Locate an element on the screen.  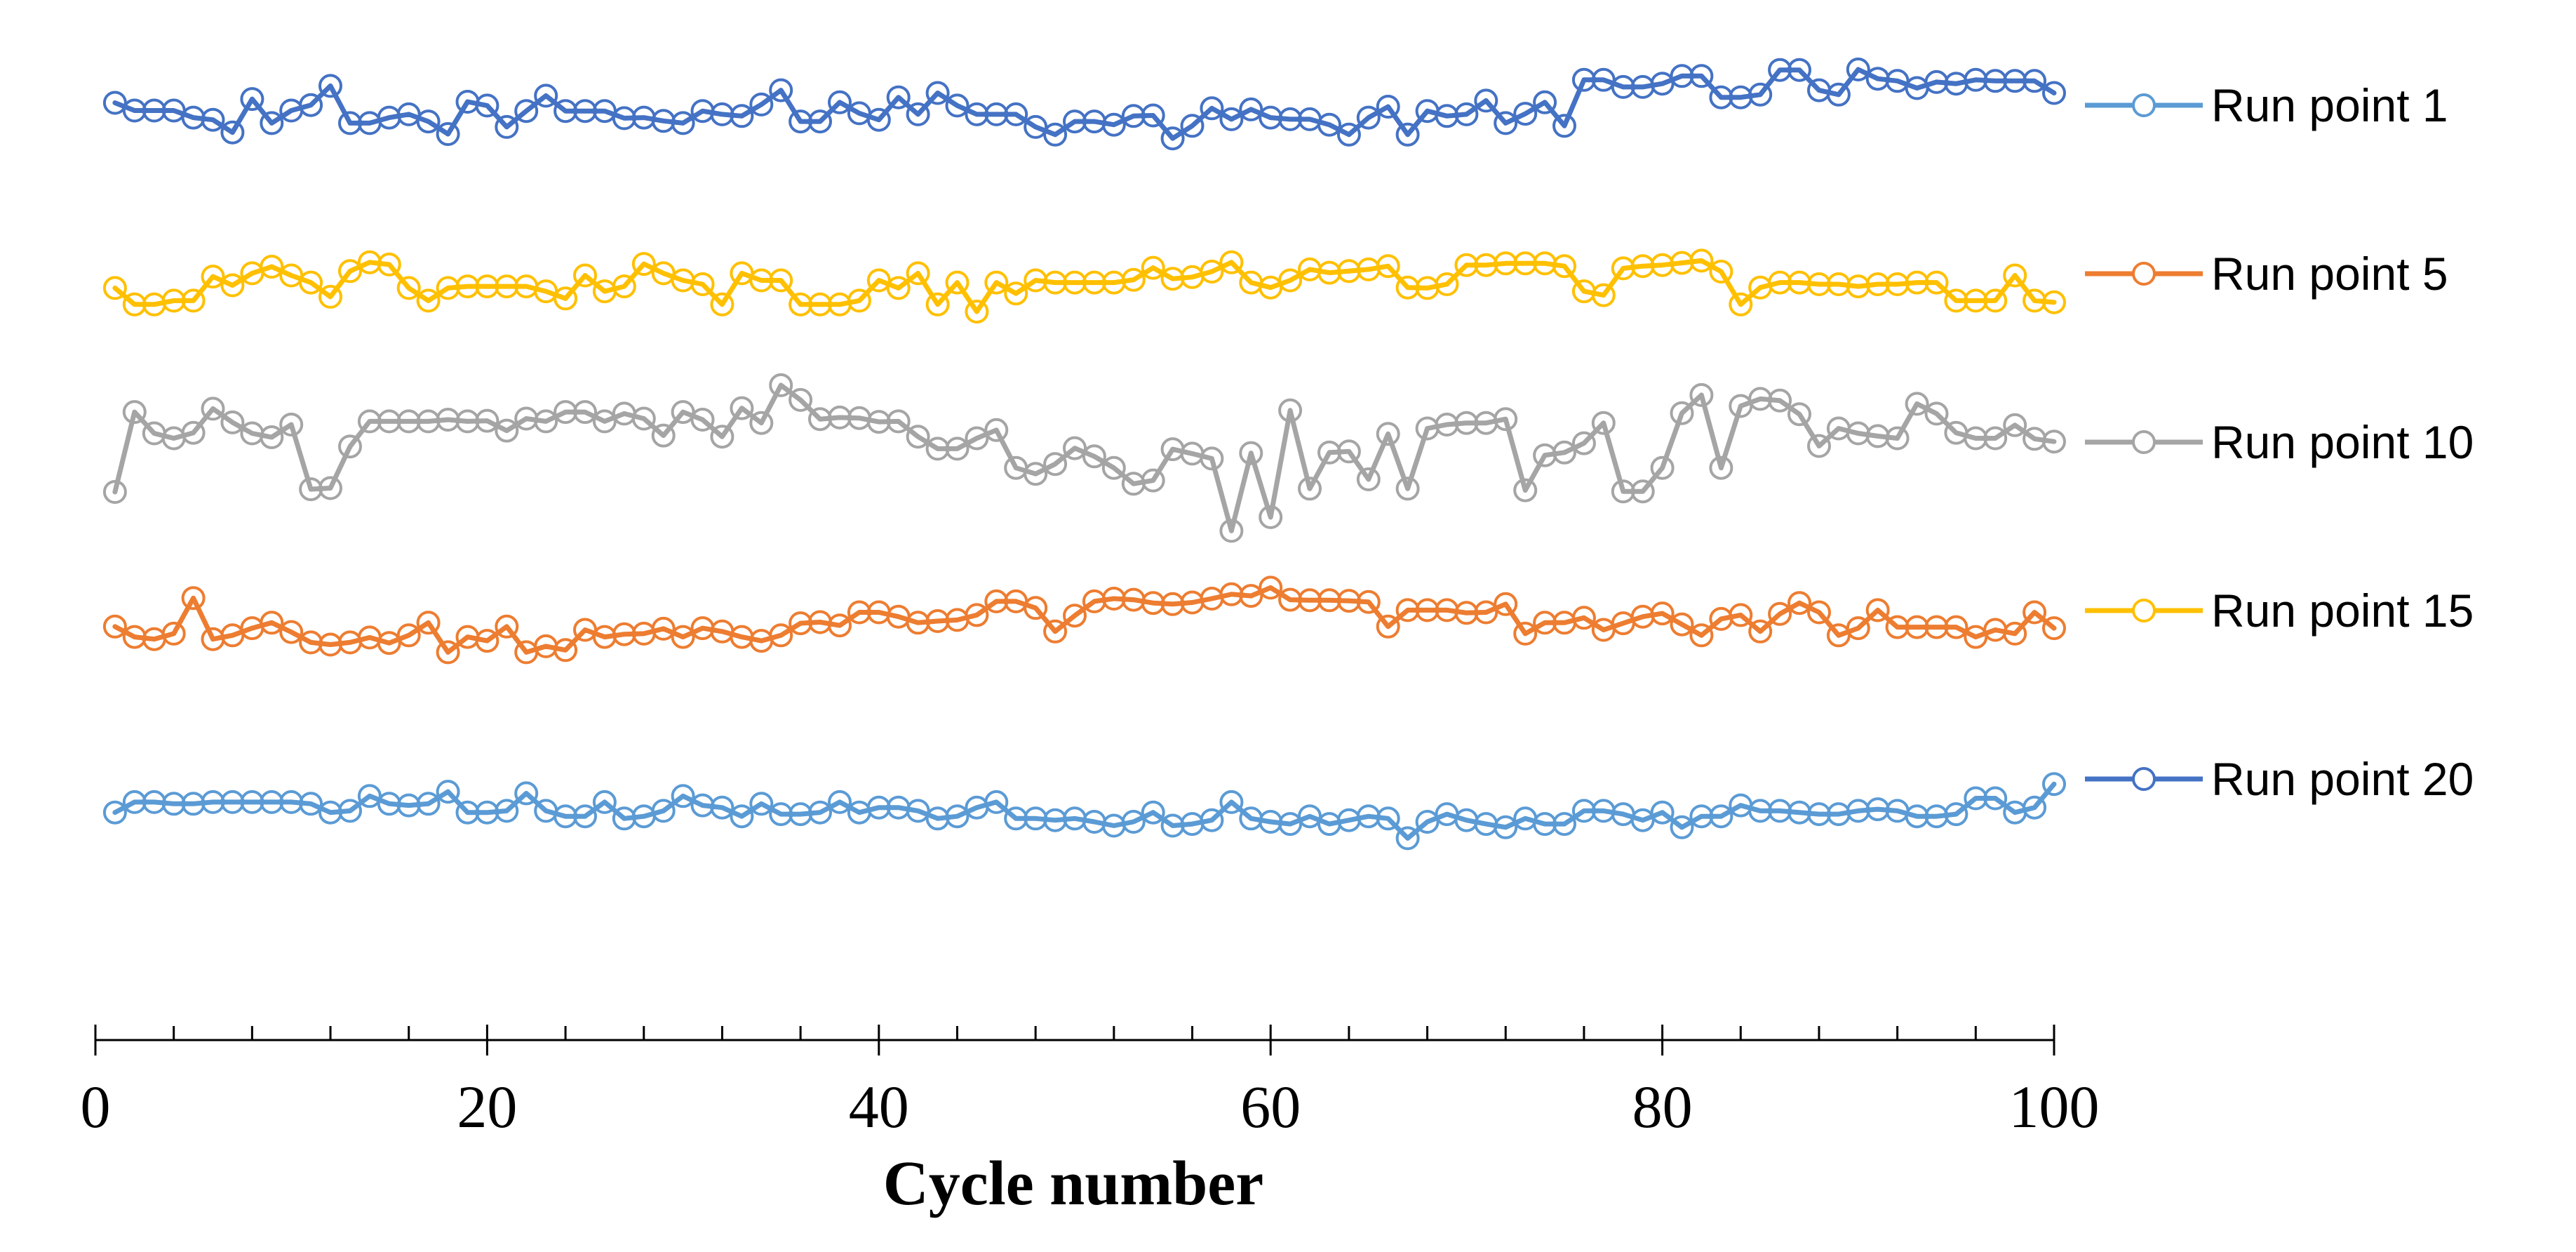
x-tick-label: 80 is located at coordinates (1663, 1106).